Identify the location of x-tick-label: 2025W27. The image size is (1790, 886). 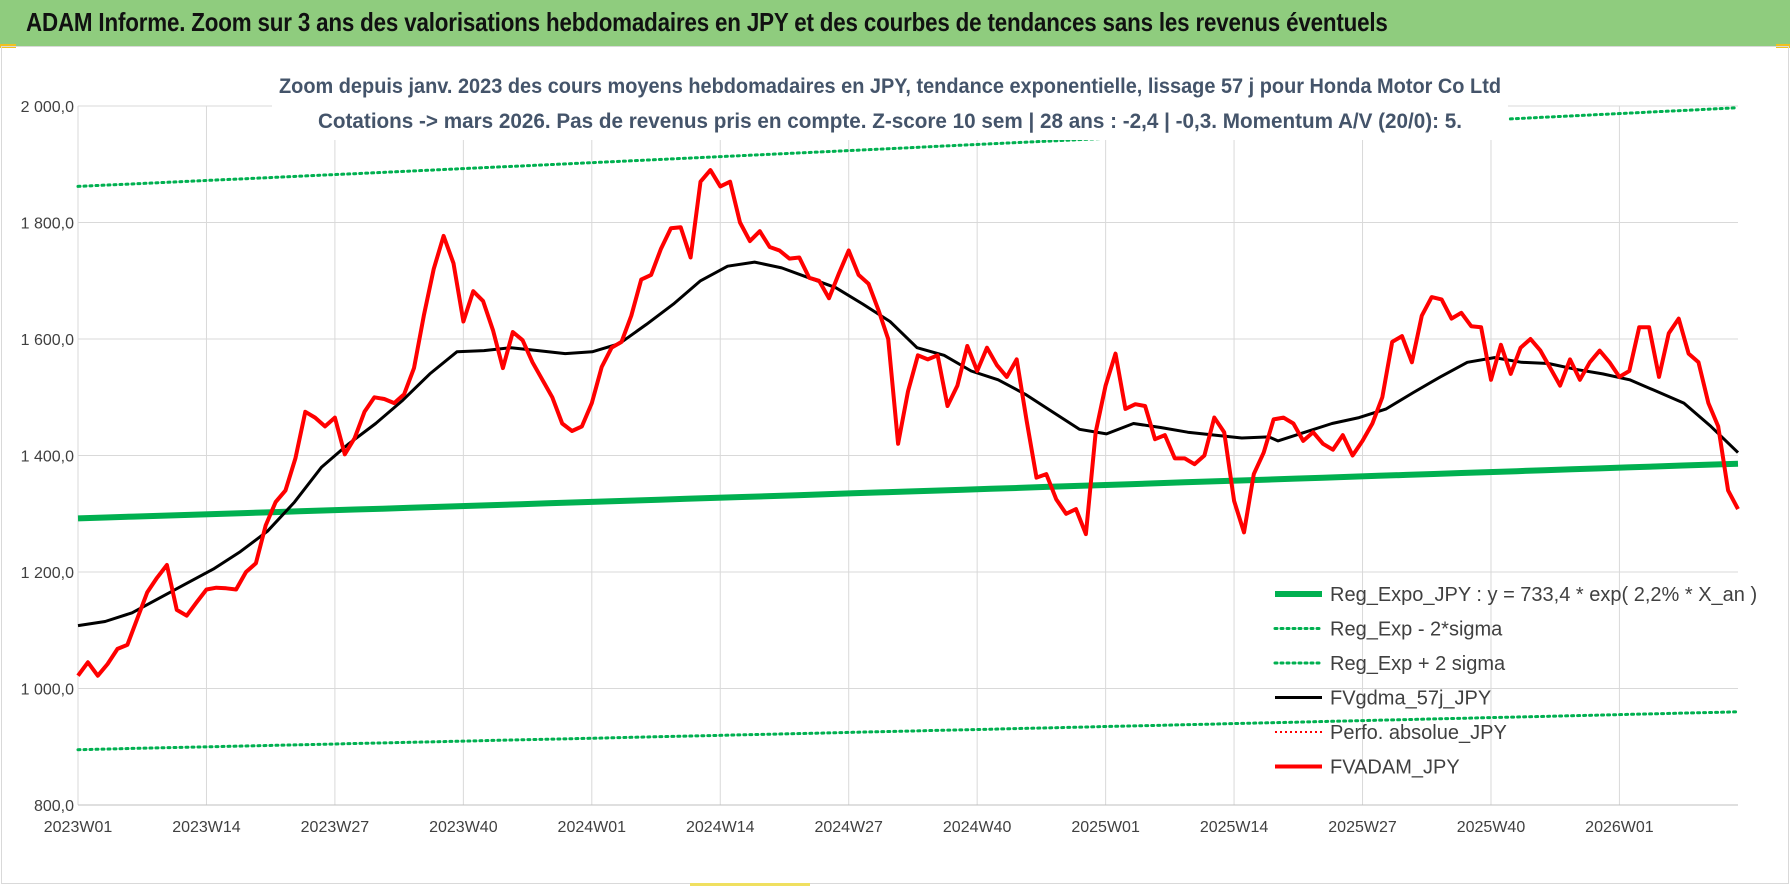
(1362, 827).